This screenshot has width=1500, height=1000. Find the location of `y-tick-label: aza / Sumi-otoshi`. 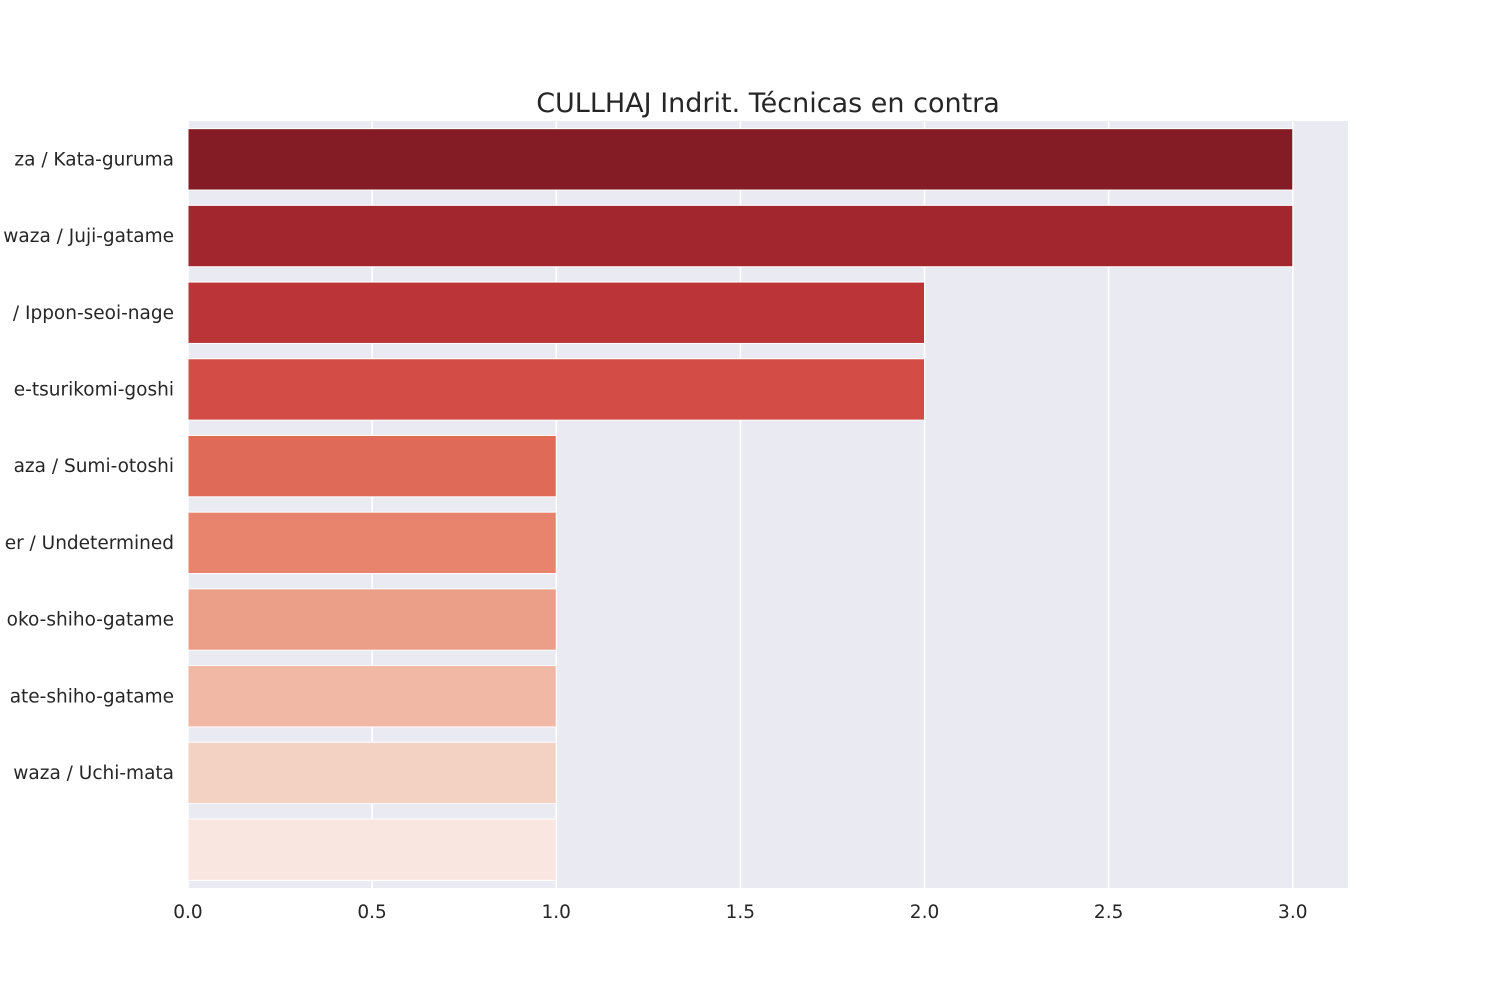

y-tick-label: aza / Sumi-otoshi is located at coordinates (94, 466).